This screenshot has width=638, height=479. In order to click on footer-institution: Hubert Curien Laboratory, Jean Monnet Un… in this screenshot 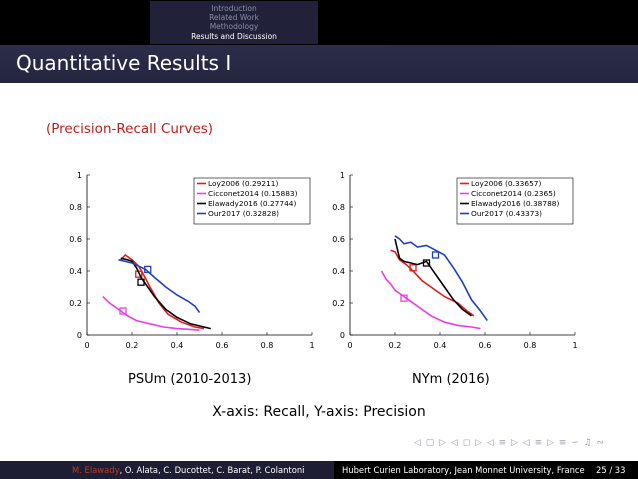, I will do `click(463, 470)`.